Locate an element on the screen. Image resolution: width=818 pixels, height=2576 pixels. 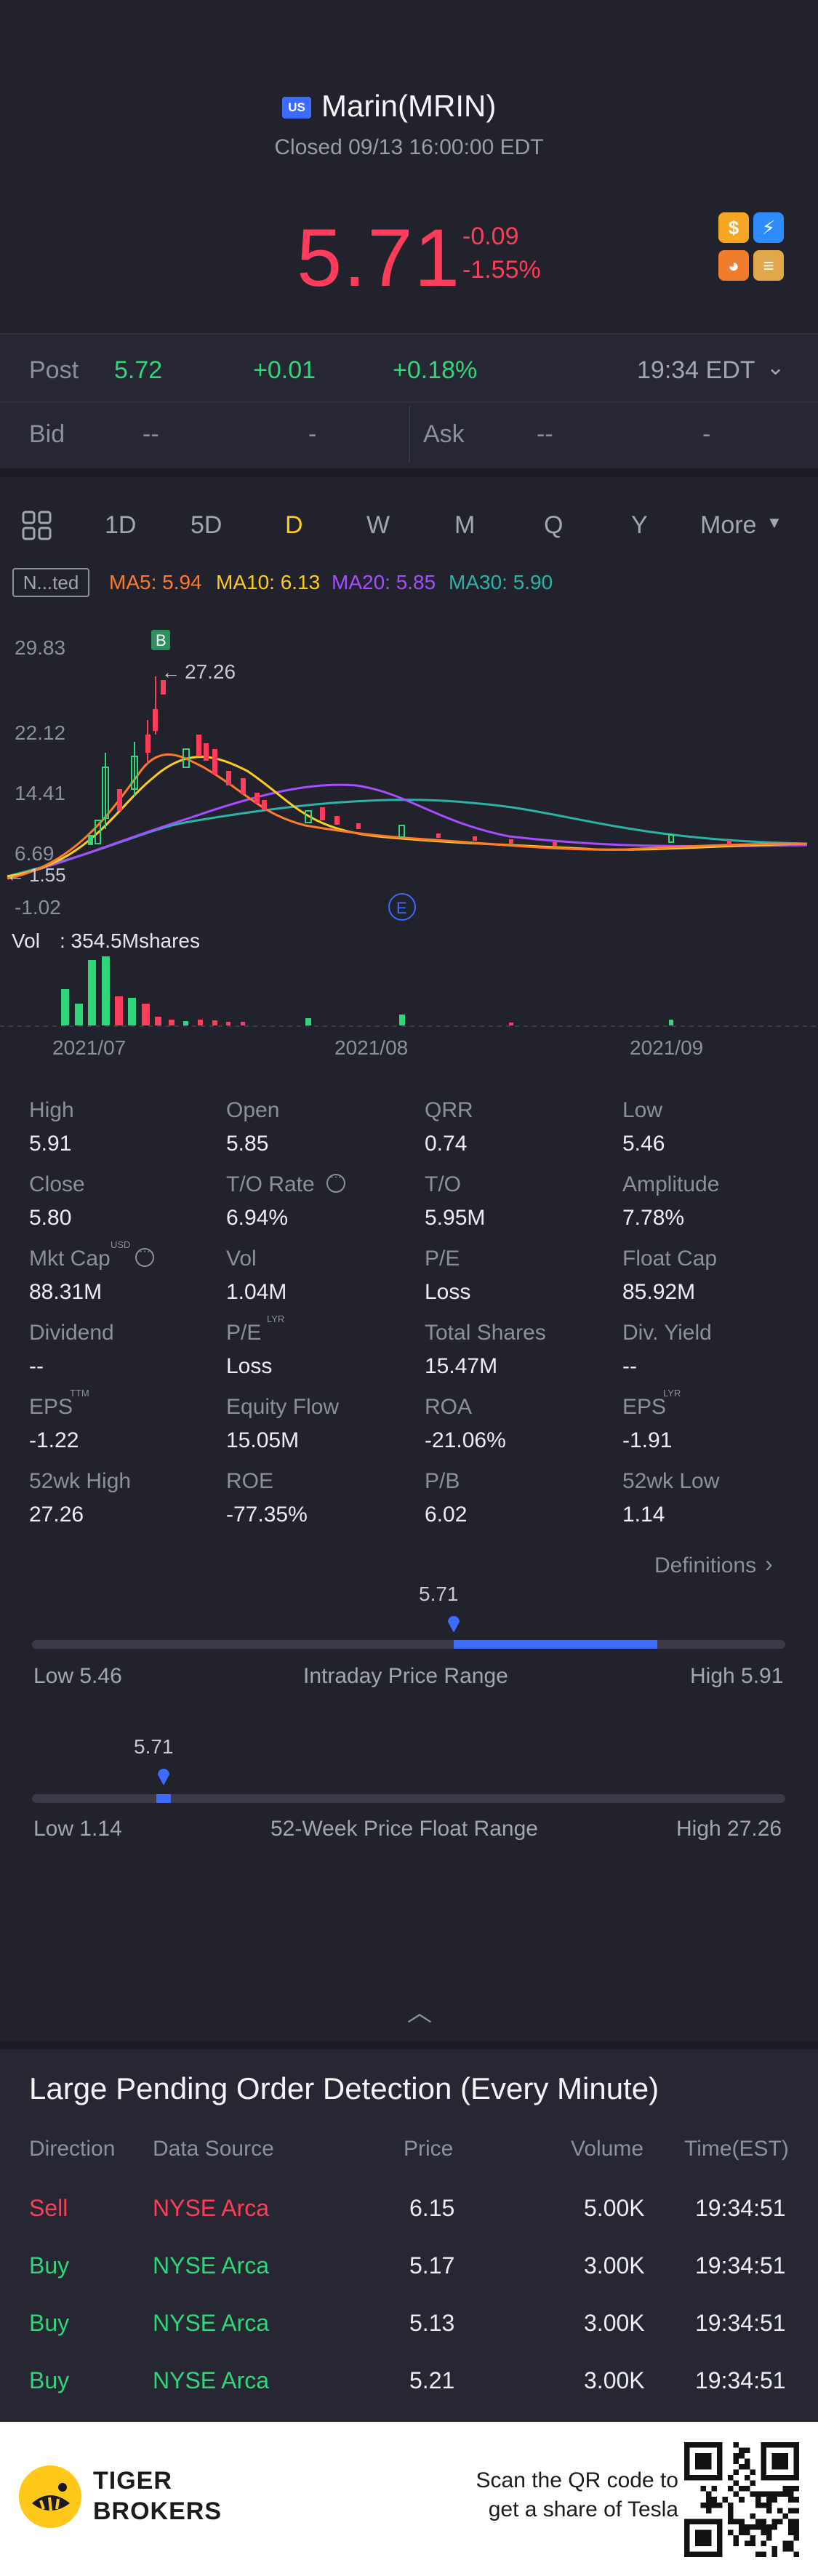
stat-value: -1.91 is located at coordinates (647, 1440).